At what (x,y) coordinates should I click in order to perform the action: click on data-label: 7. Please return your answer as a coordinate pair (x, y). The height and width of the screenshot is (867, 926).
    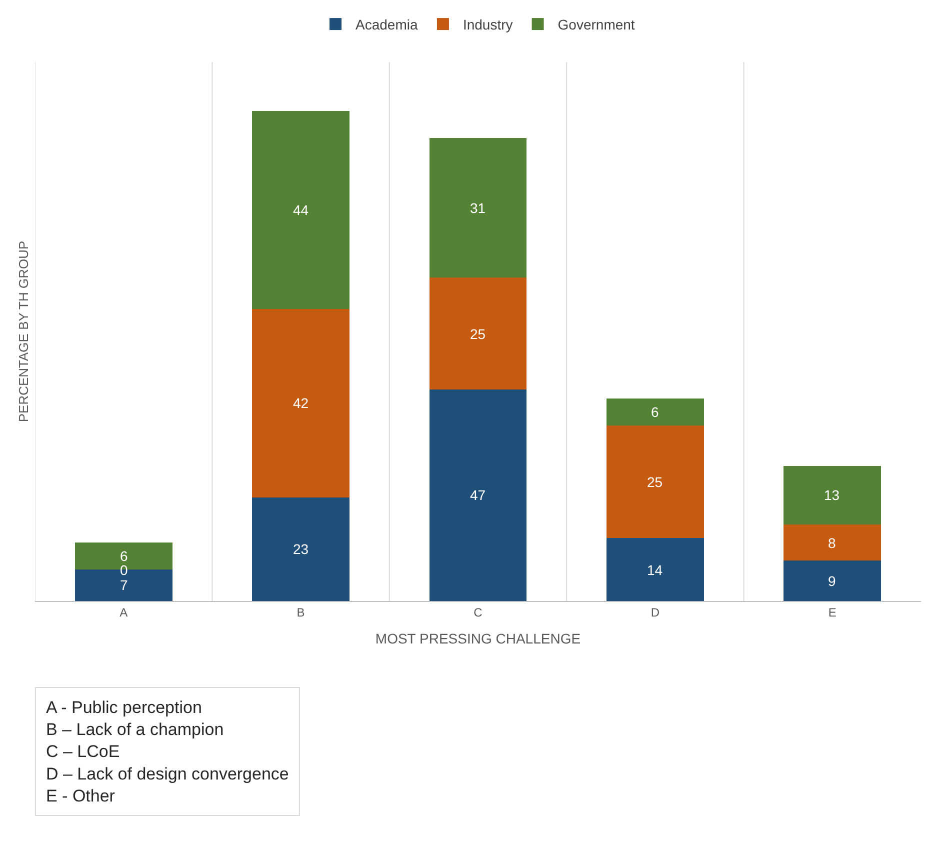
    Looking at the image, I should click on (124, 585).